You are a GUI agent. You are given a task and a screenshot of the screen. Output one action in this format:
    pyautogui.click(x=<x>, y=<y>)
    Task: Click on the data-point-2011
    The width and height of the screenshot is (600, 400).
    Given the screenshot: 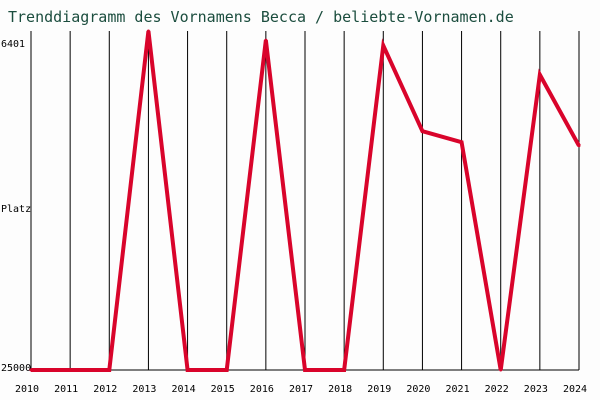 What is the action you would take?
    pyautogui.click(x=70, y=370)
    